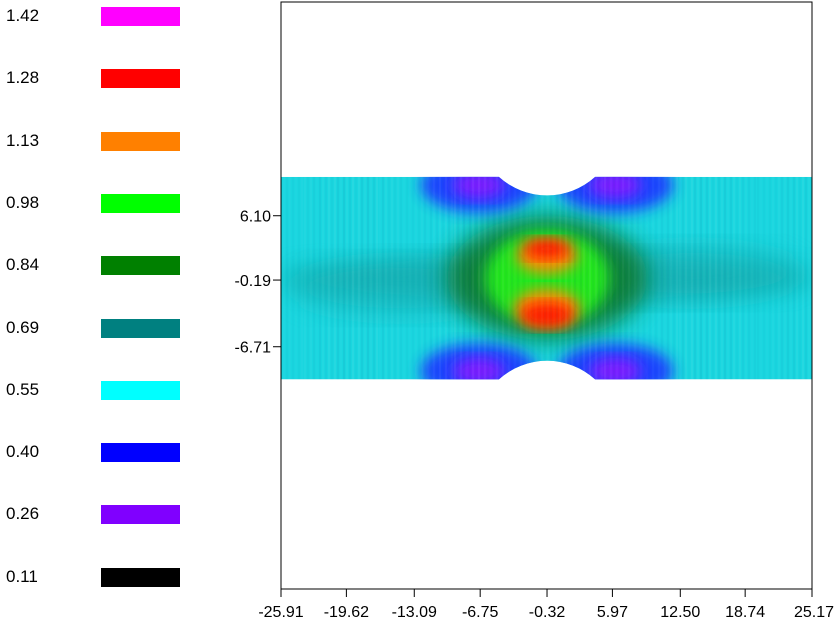  I want to click on hotspot-bottom-red, so click(547, 315).